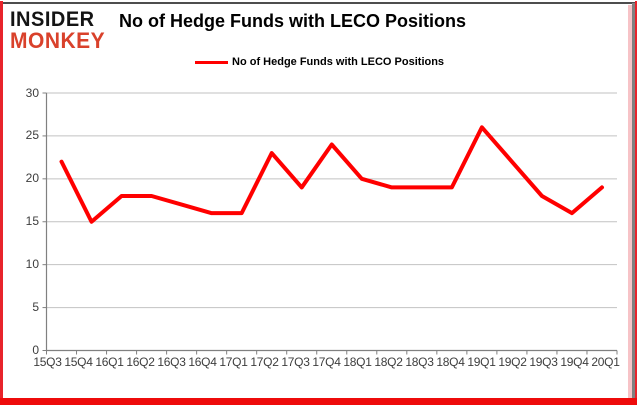 The height and width of the screenshot is (408, 637). I want to click on x-axis-label: 18Q2, so click(388, 362).